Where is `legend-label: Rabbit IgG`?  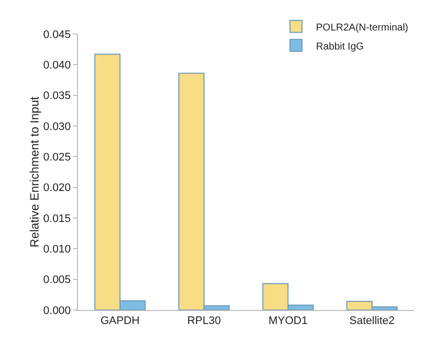 legend-label: Rabbit IgG is located at coordinates (340, 46).